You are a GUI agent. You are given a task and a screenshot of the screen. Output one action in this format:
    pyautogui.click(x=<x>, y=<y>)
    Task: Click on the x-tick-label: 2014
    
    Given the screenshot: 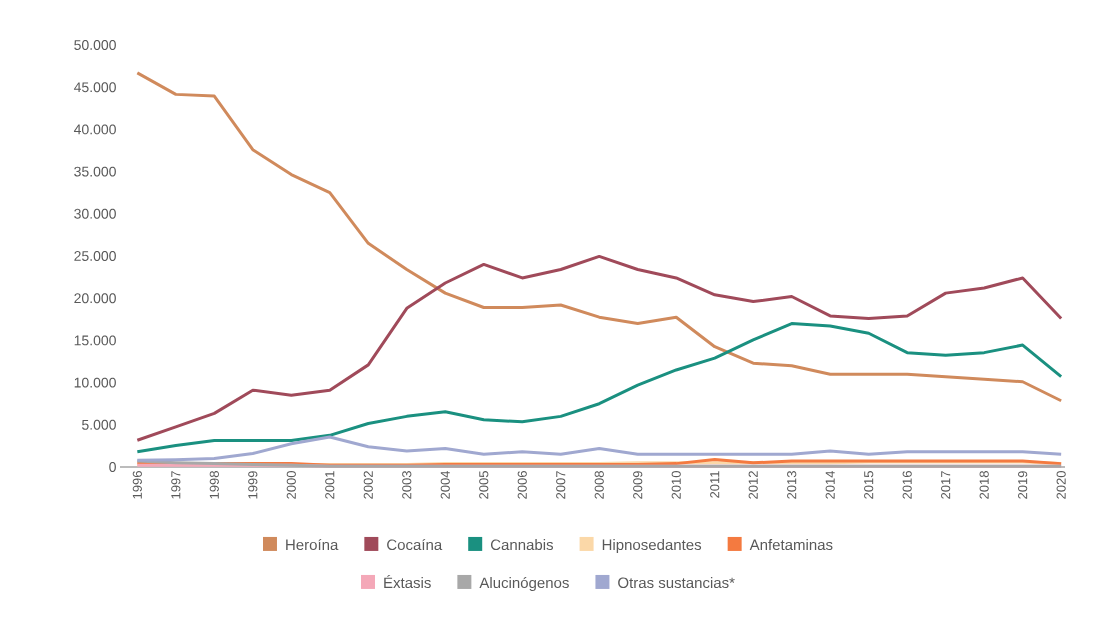 What is the action you would take?
    pyautogui.click(x=830, y=484)
    